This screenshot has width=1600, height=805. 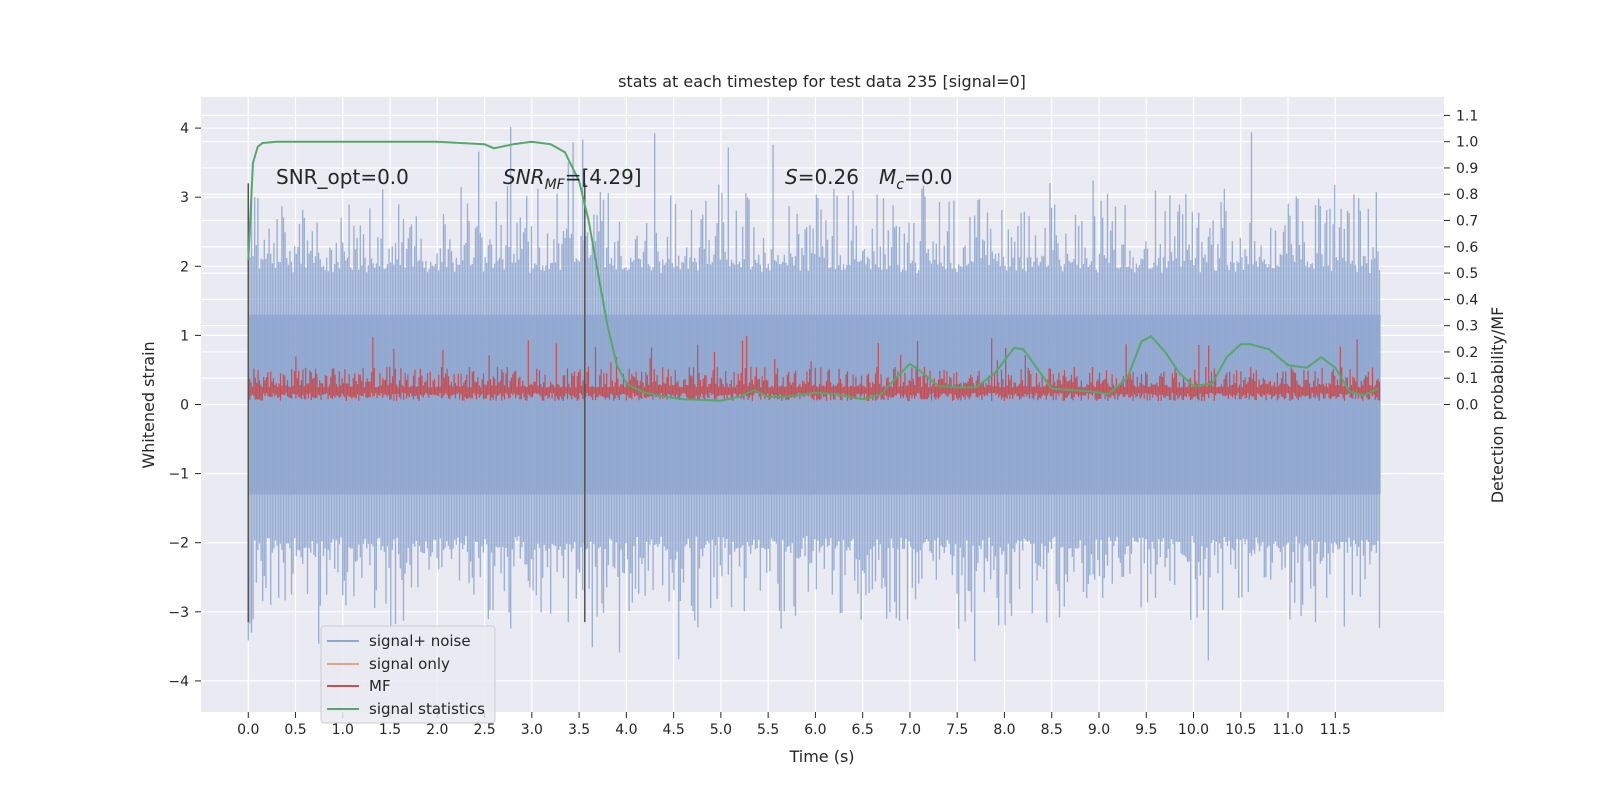 I want to click on annotation-snr-opt: SNR_opt=0.0, so click(x=342, y=177).